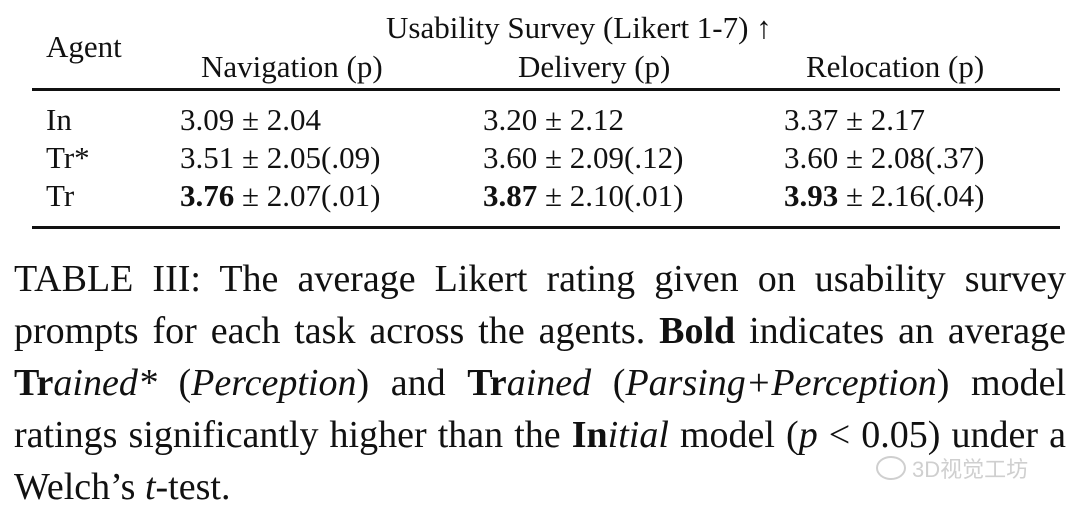 Image resolution: width=1080 pixels, height=516 pixels. Describe the element at coordinates (583, 195) in the screenshot. I see `table-cell: 3.87 ± 2.10(.01)` at that location.